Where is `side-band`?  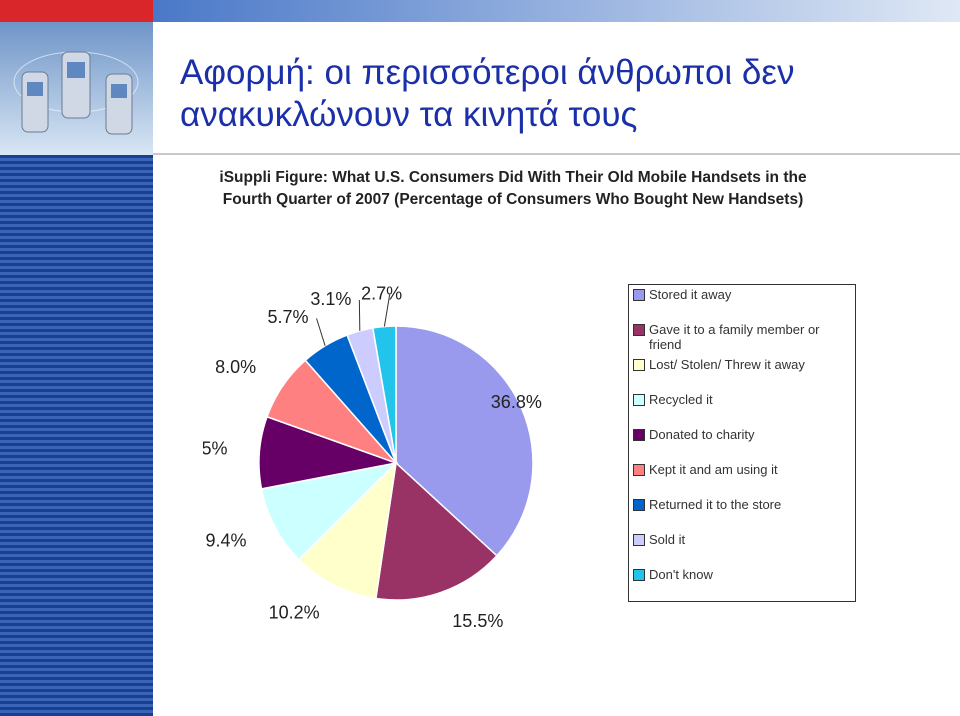 side-band is located at coordinates (76, 435).